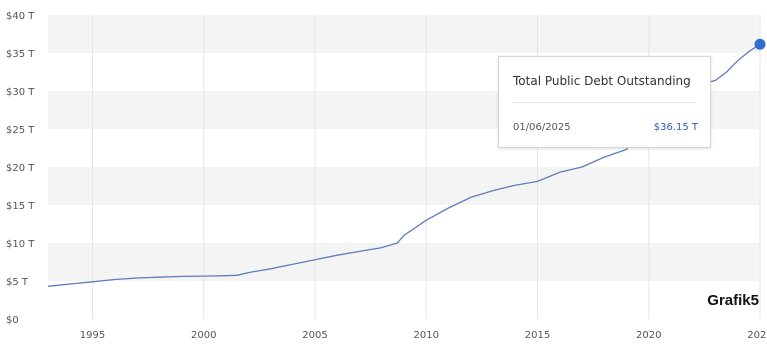 This screenshot has height=344, width=767. What do you see at coordinates (17, 282) in the screenshot?
I see `y-tick-label: $5 T` at bounding box center [17, 282].